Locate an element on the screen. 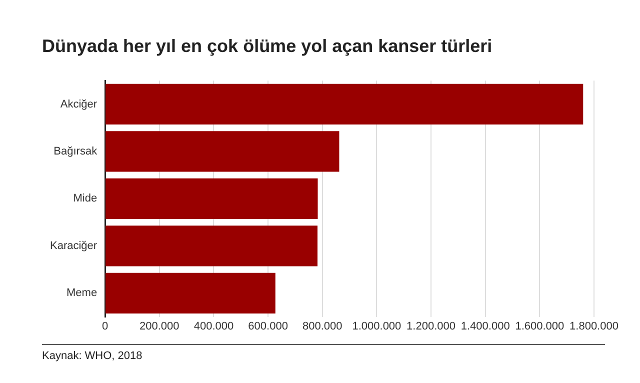 The width and height of the screenshot is (640, 383). x-tick-label: 1.000.000 is located at coordinates (377, 326).